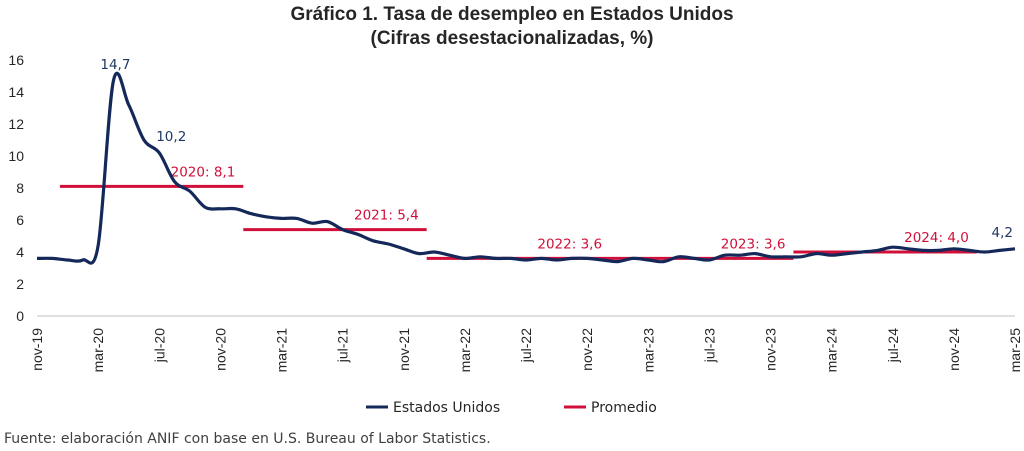  I want to click on y-tick-label: 16, so click(16, 60).